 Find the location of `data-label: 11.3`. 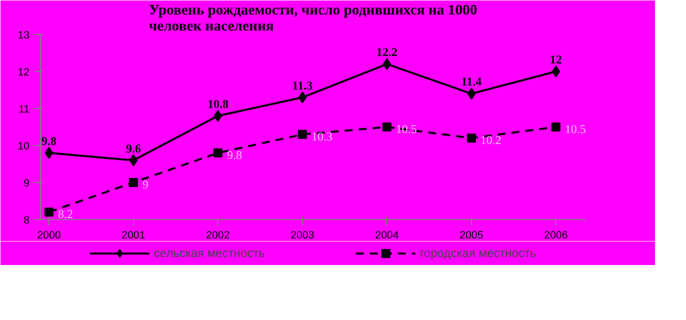

data-label: 11.3 is located at coordinates (302, 85).